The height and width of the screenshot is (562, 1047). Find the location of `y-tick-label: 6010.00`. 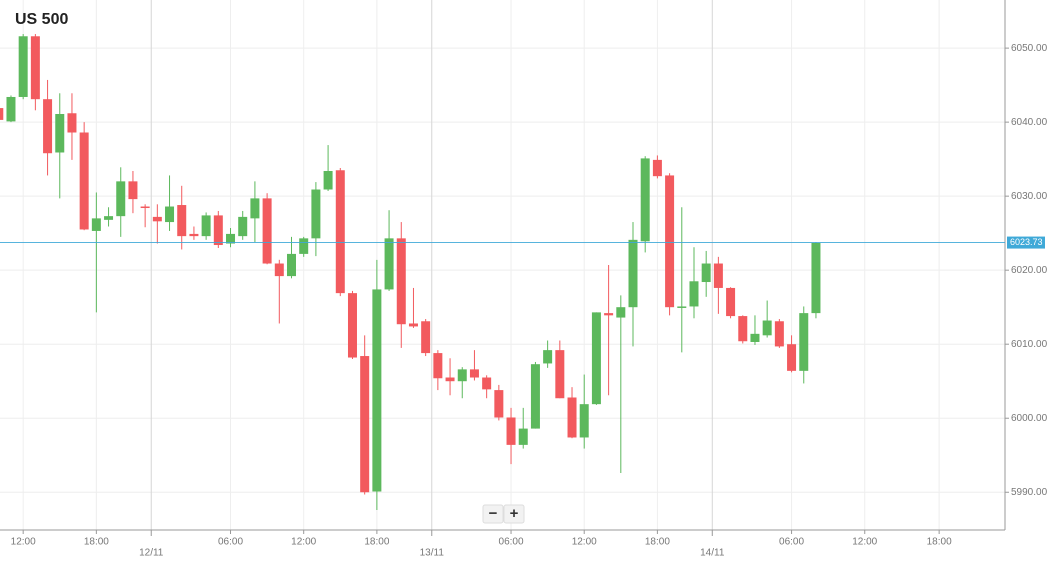

y-tick-label: 6010.00 is located at coordinates (1029, 344).